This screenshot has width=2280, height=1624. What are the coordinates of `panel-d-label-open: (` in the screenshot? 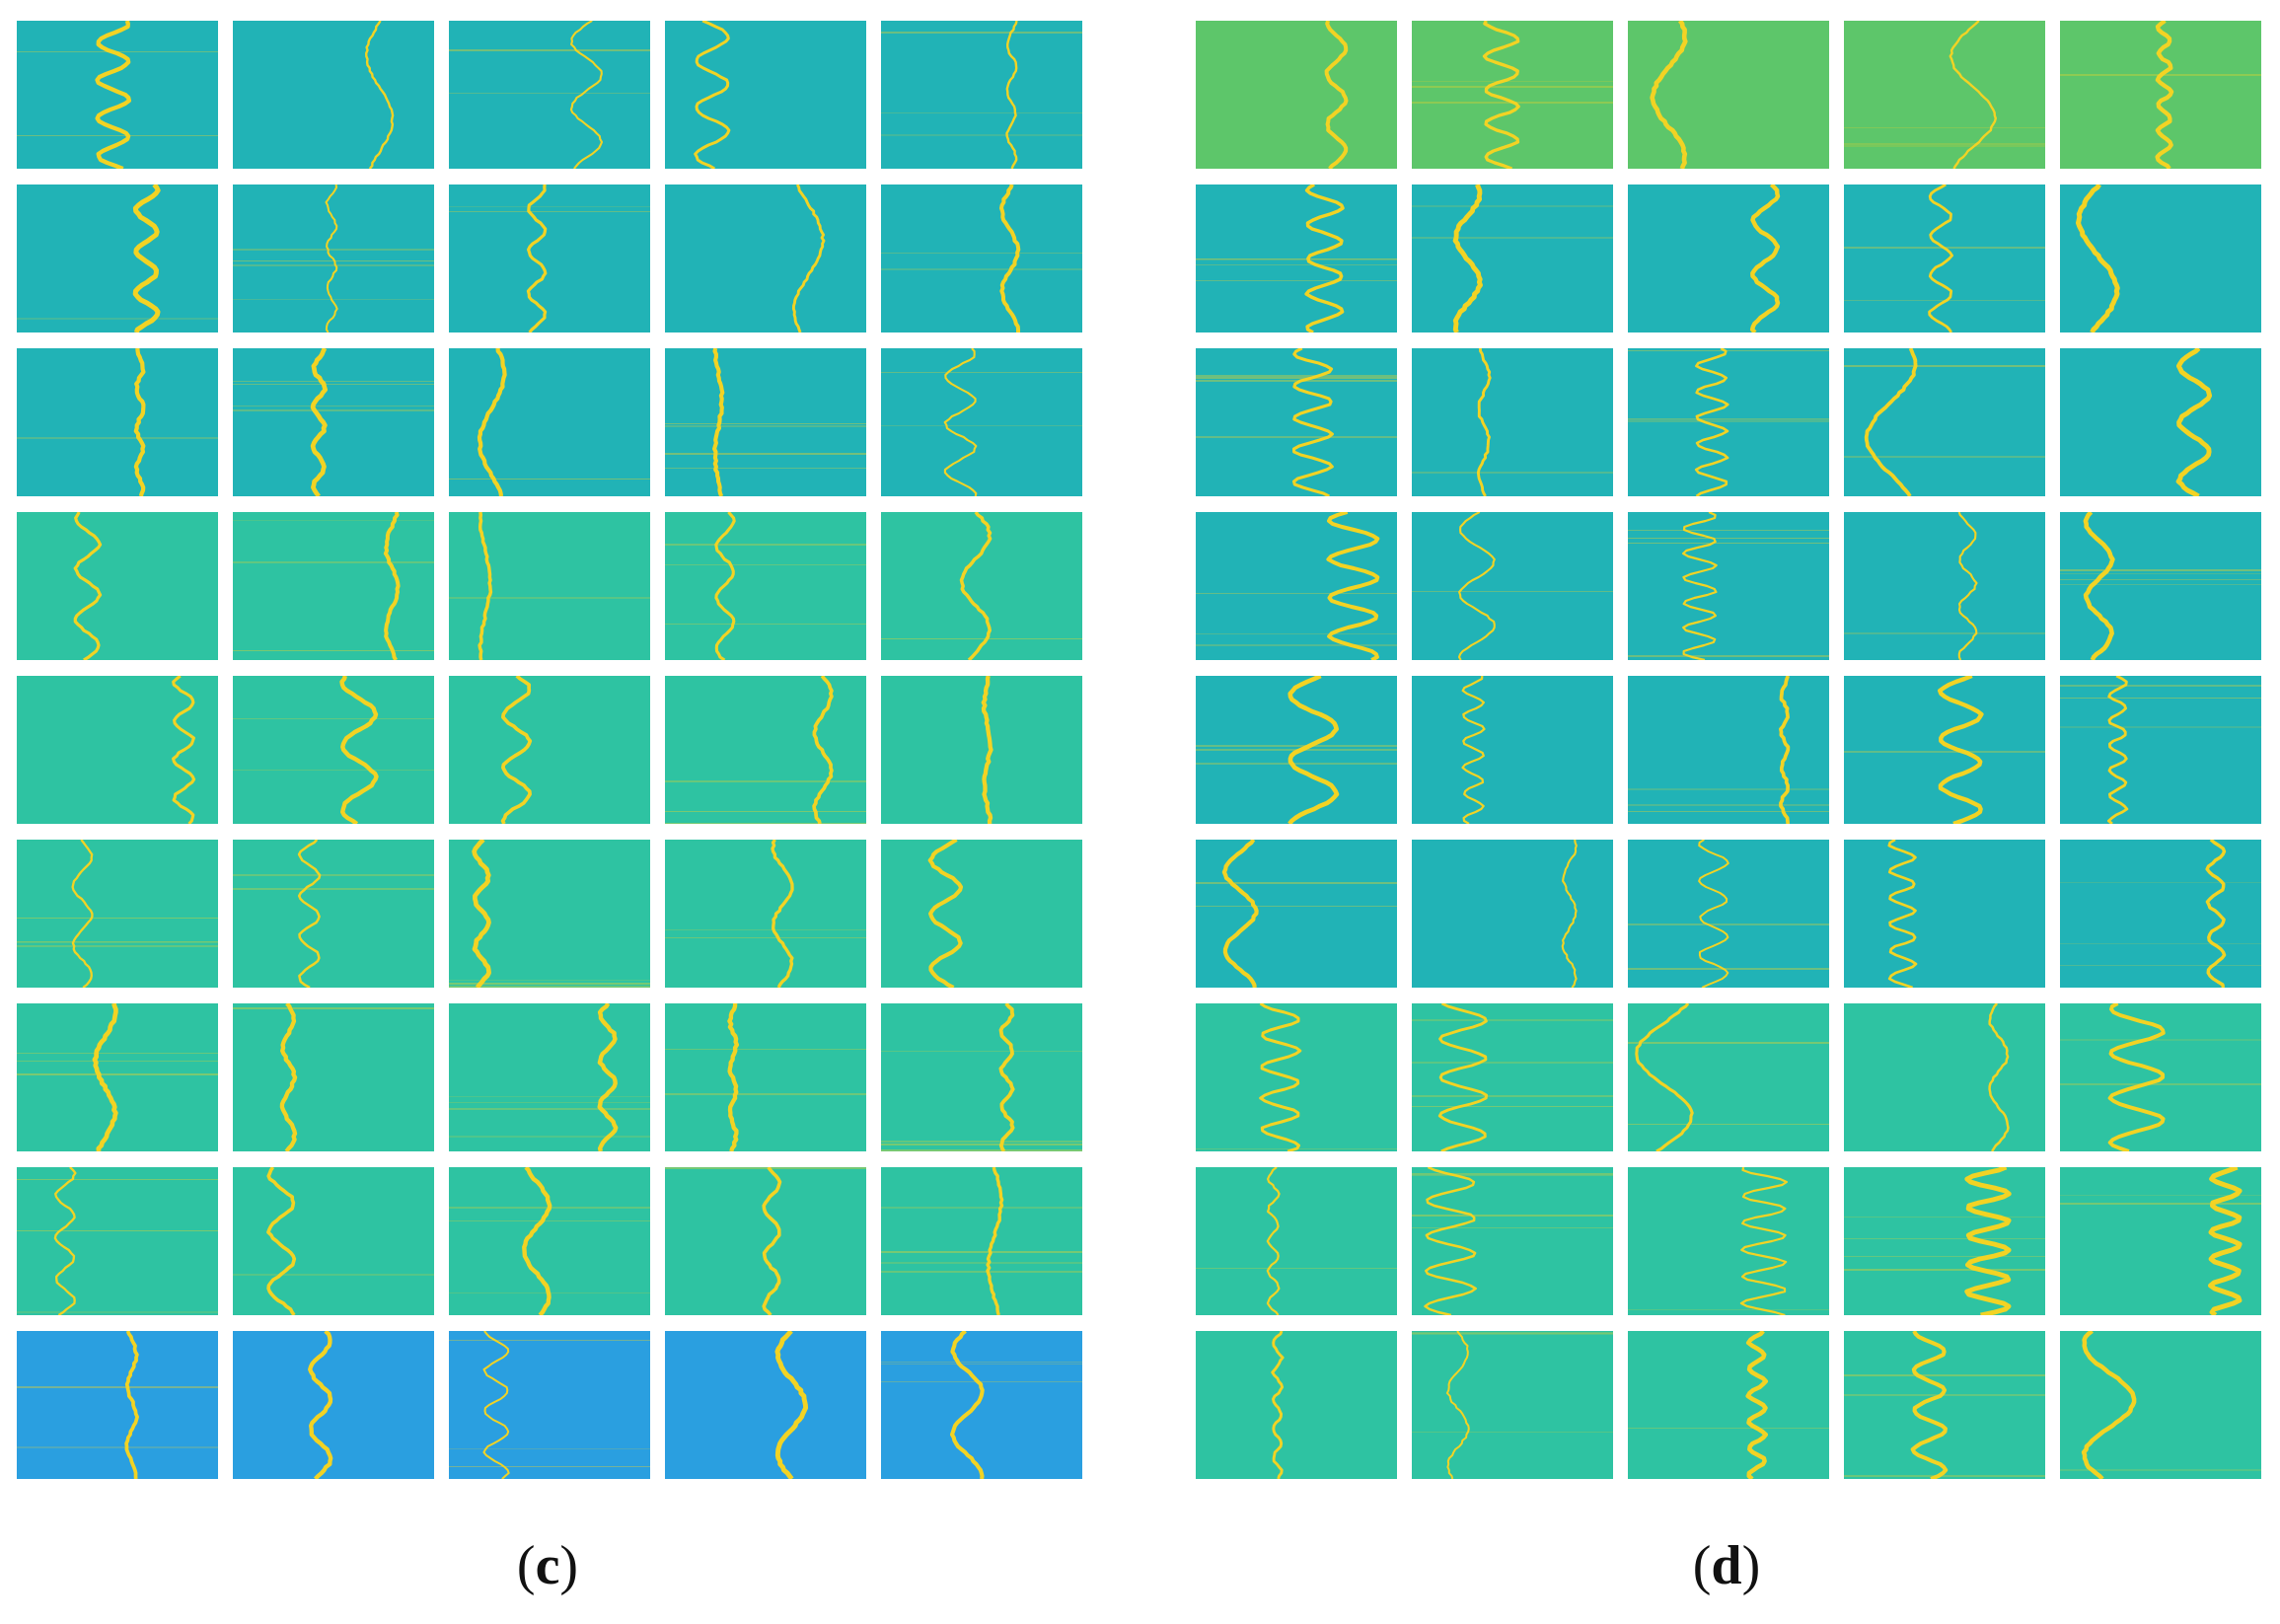 It's located at (1702, 1565).